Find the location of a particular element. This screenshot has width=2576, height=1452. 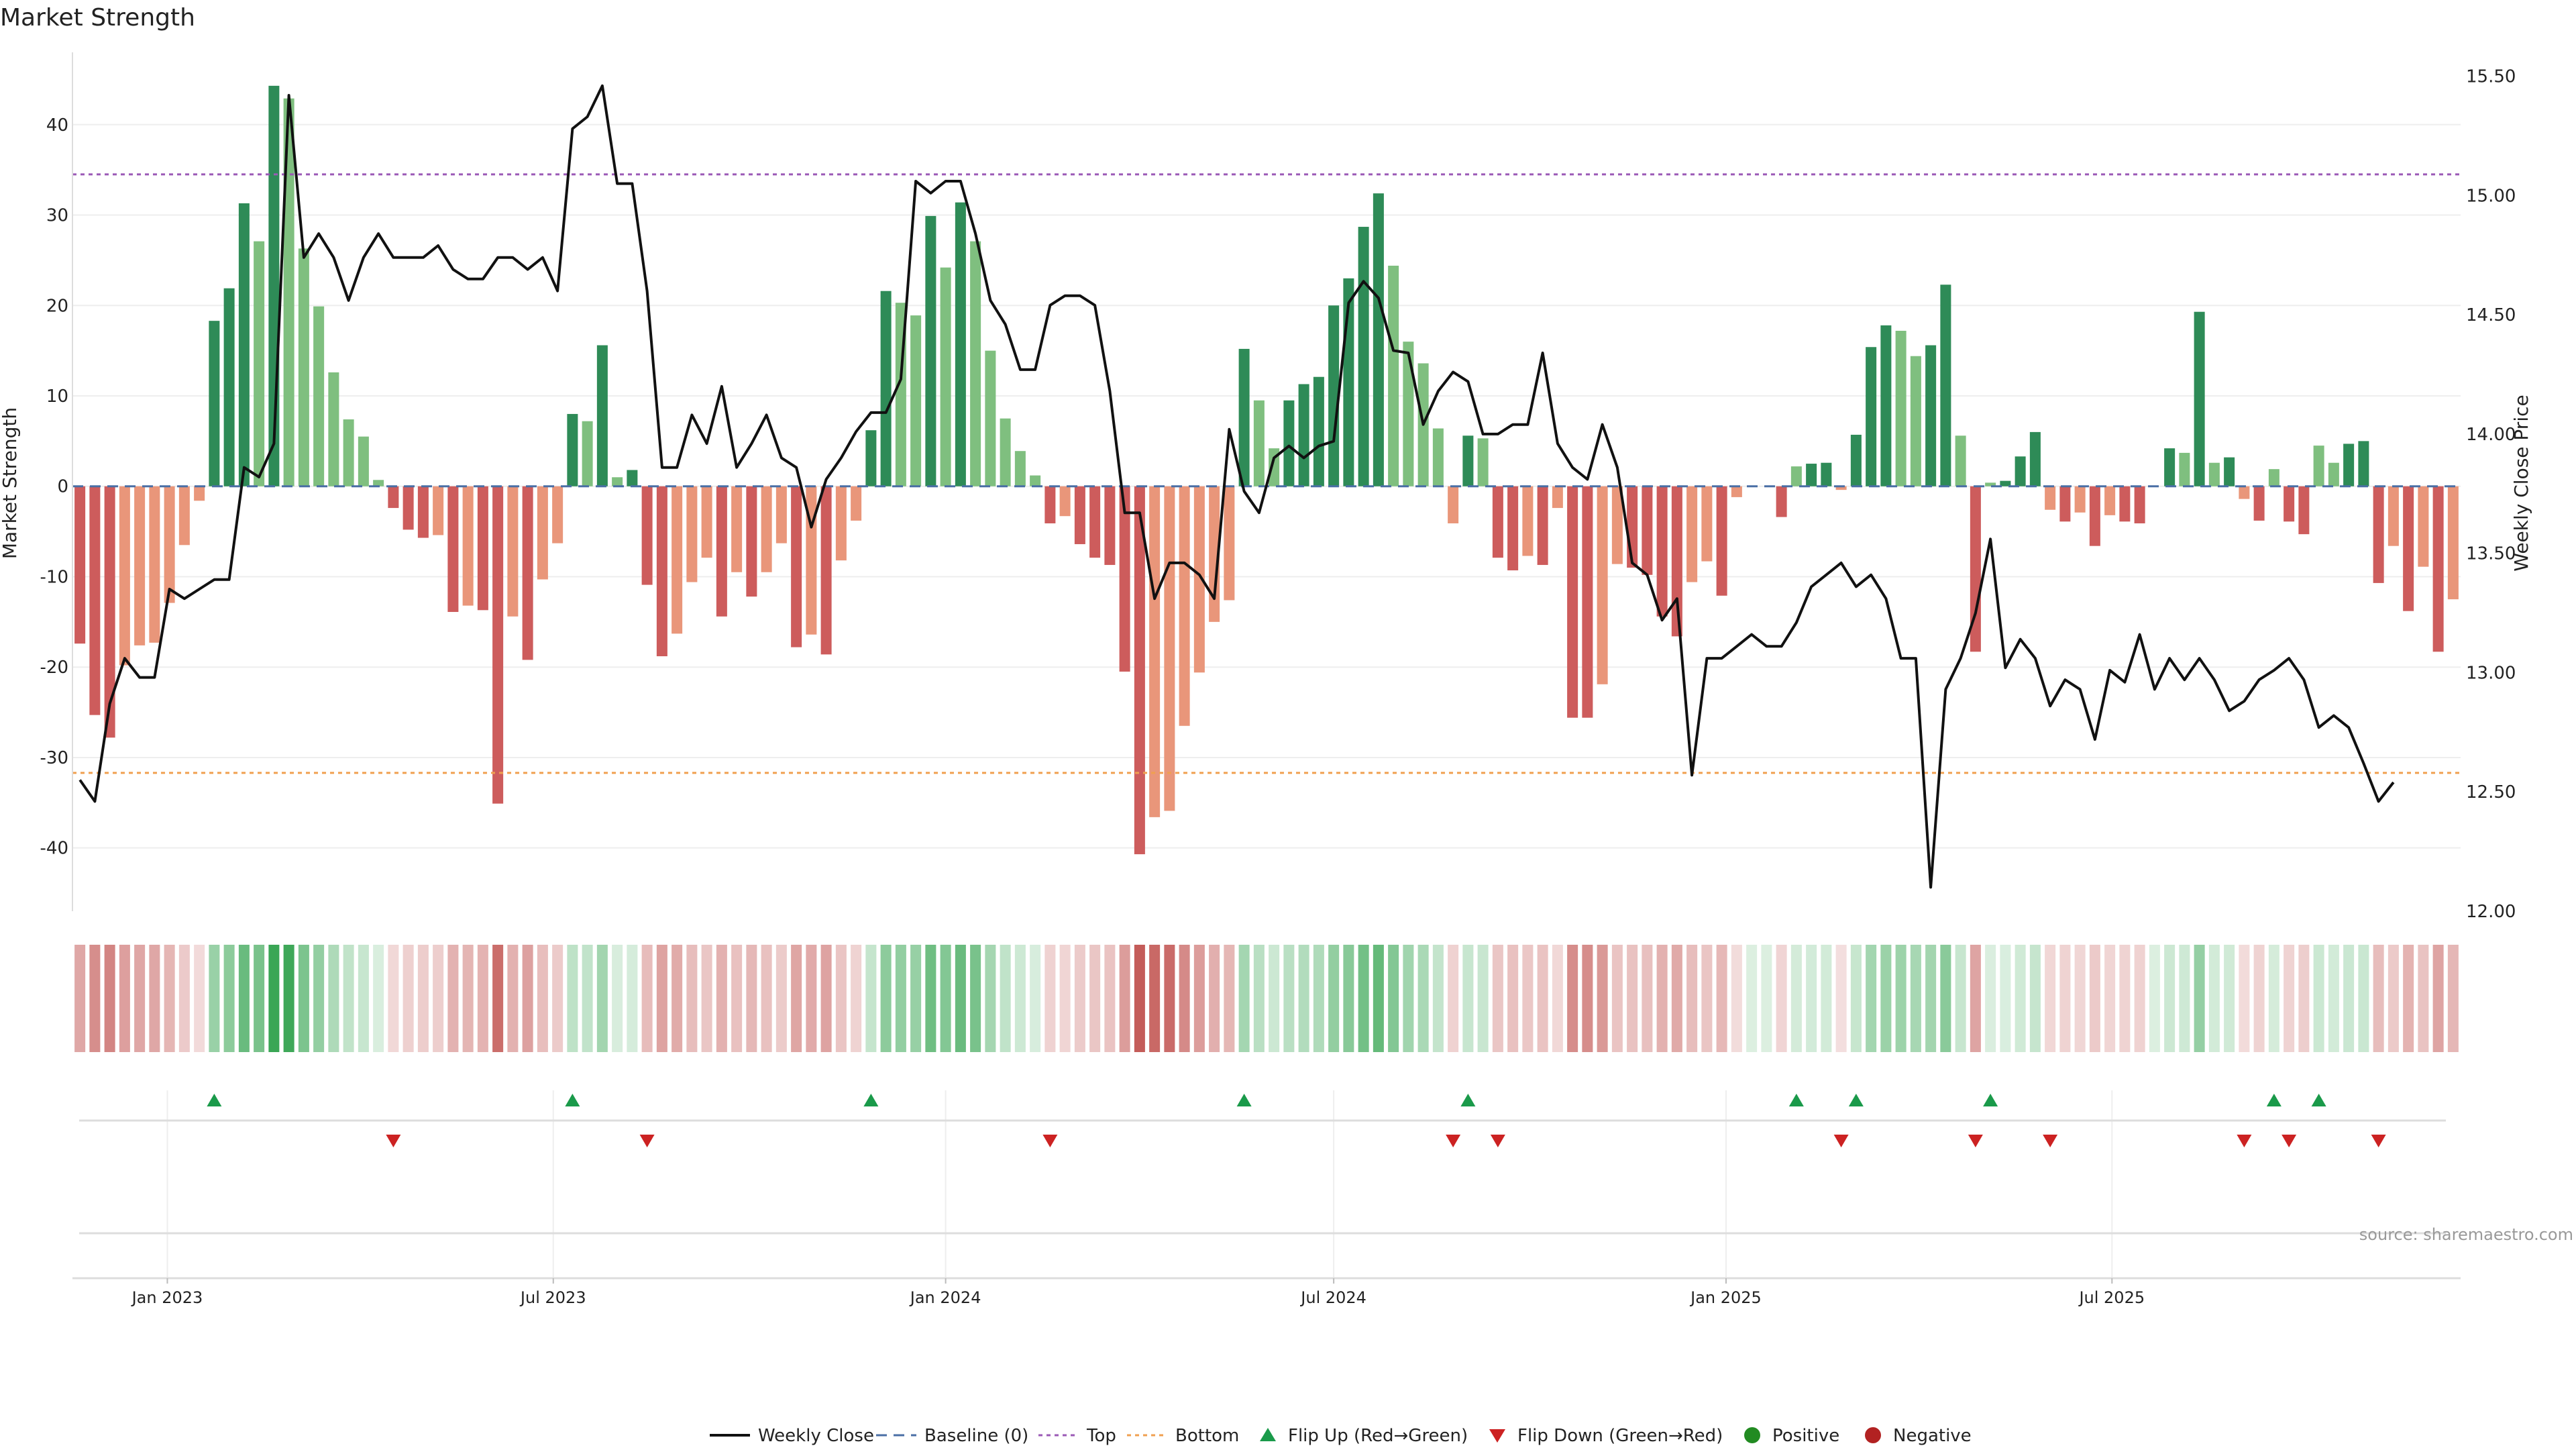

y-tick-label-left: 40 is located at coordinates (57, 126).